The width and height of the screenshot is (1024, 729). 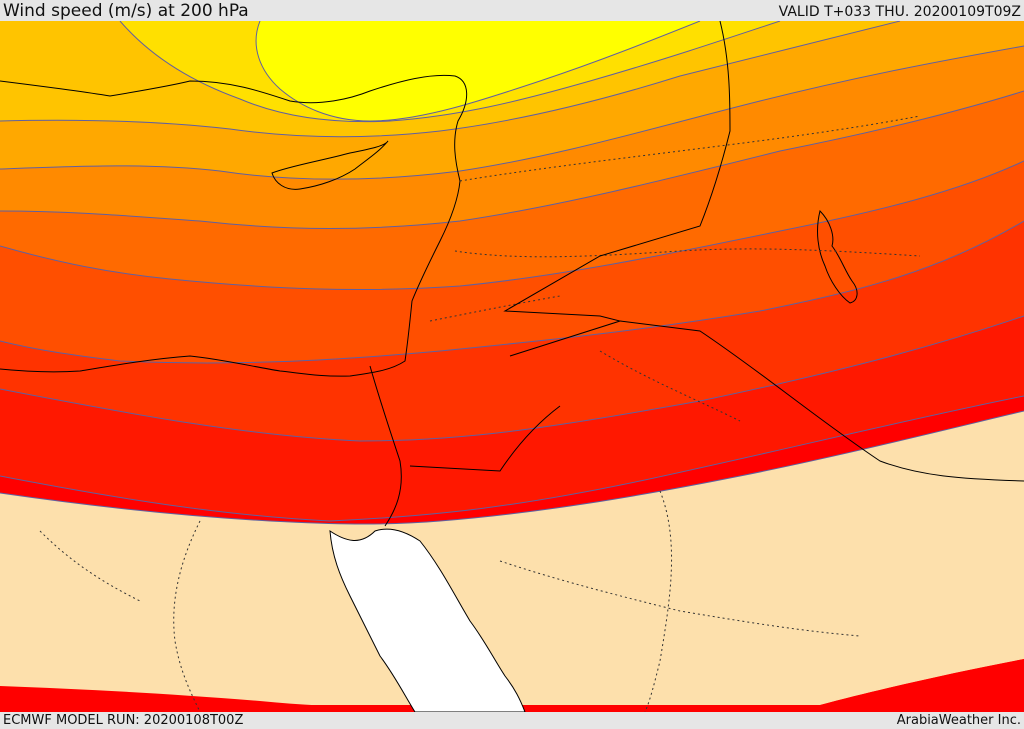 What do you see at coordinates (330, 165) in the screenshot?
I see `cyprus` at bounding box center [330, 165].